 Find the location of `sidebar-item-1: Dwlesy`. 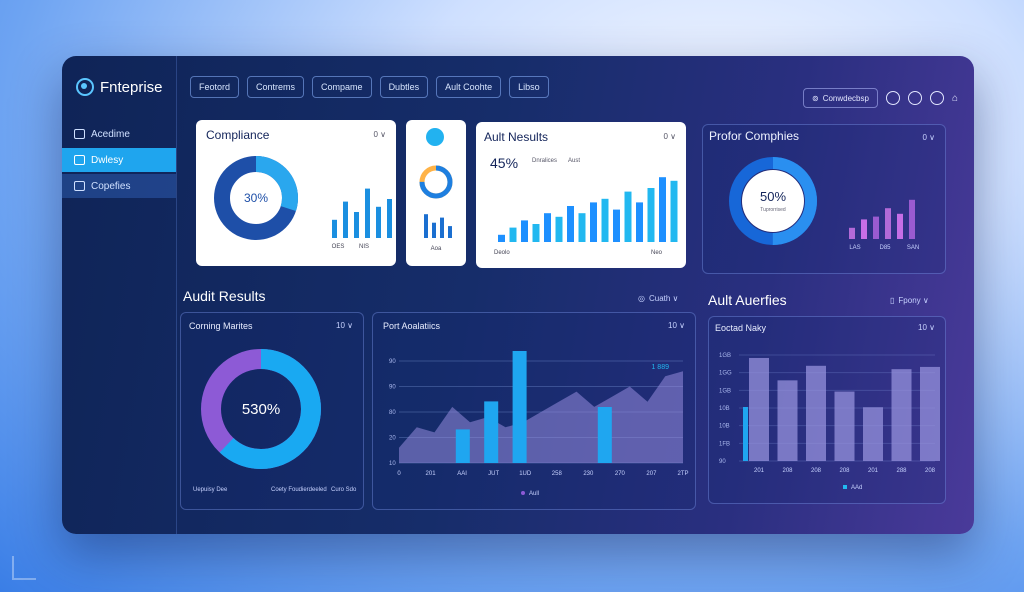

sidebar-item-1: Dwlesy is located at coordinates (119, 160).